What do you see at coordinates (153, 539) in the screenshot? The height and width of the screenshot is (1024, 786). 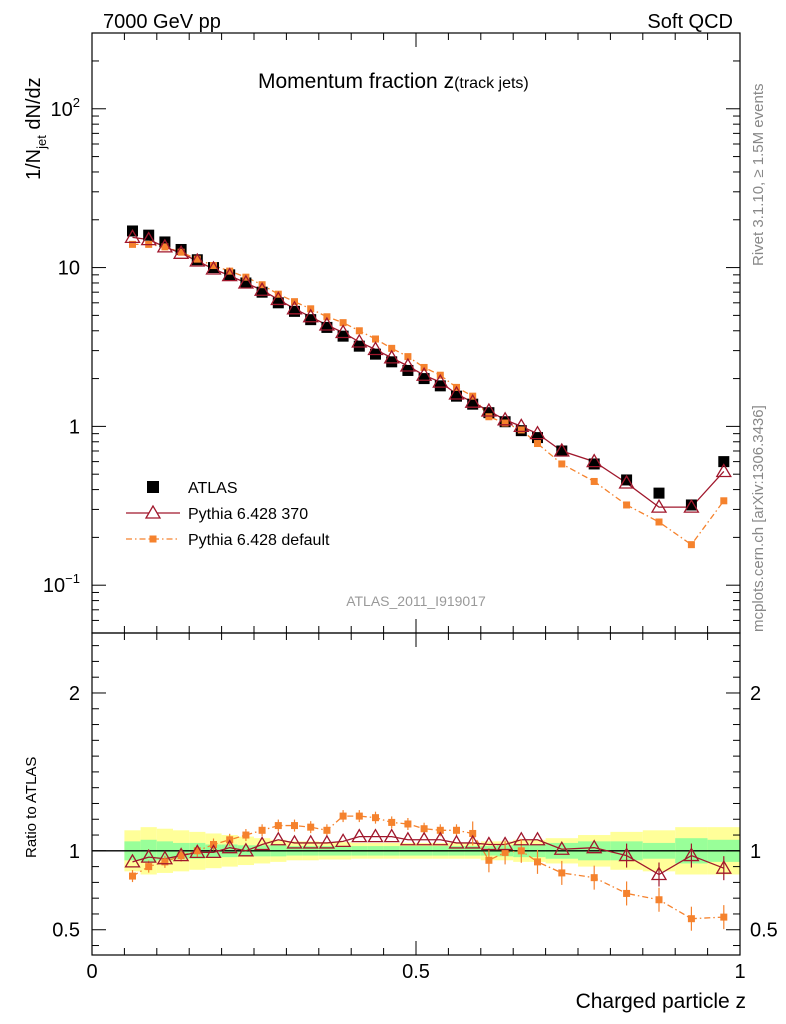 I see `legend-marker-pythia-default` at bounding box center [153, 539].